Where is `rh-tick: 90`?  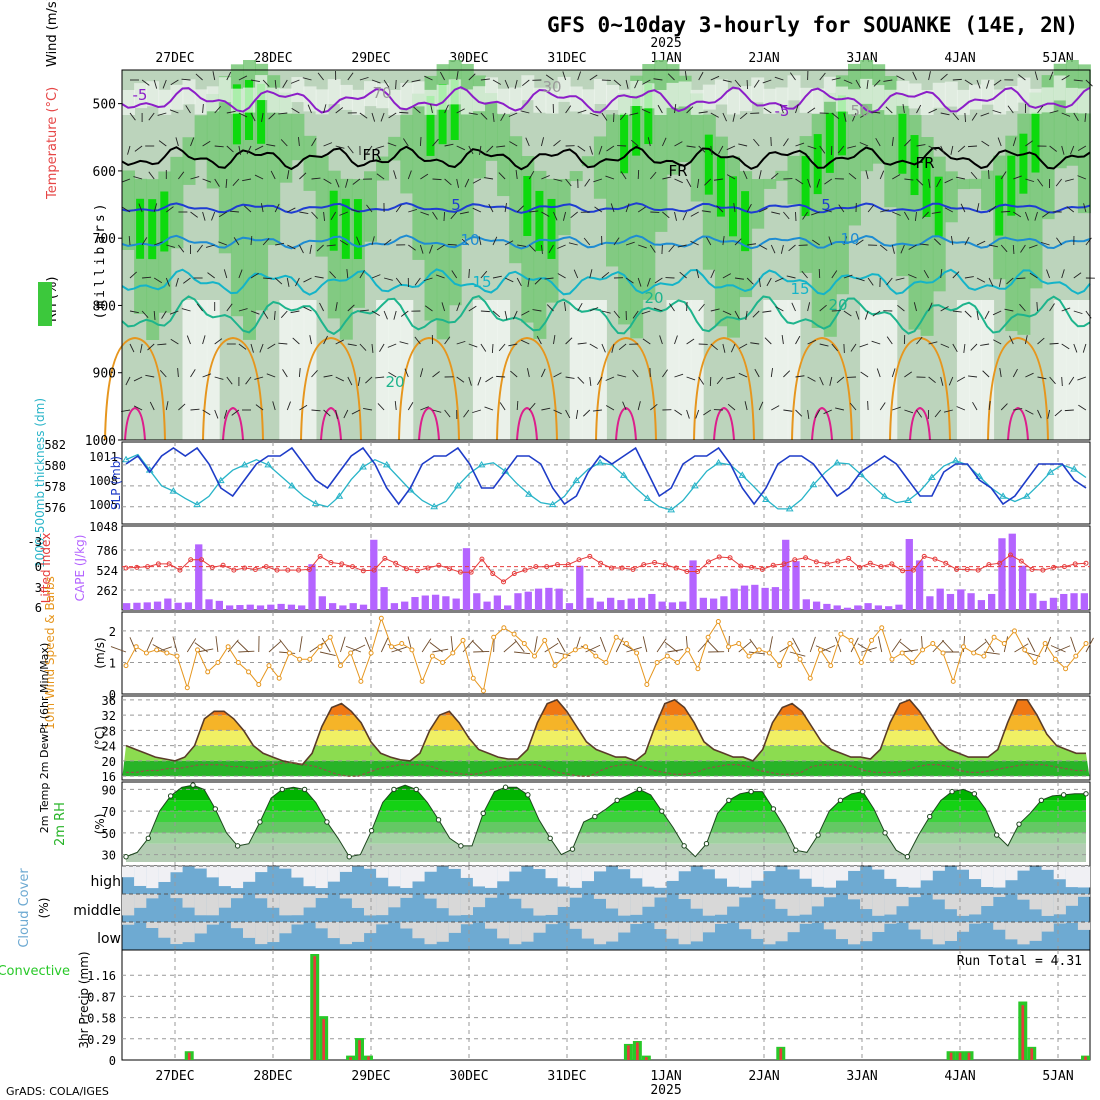 rh-tick: 90 is located at coordinates (109, 790).